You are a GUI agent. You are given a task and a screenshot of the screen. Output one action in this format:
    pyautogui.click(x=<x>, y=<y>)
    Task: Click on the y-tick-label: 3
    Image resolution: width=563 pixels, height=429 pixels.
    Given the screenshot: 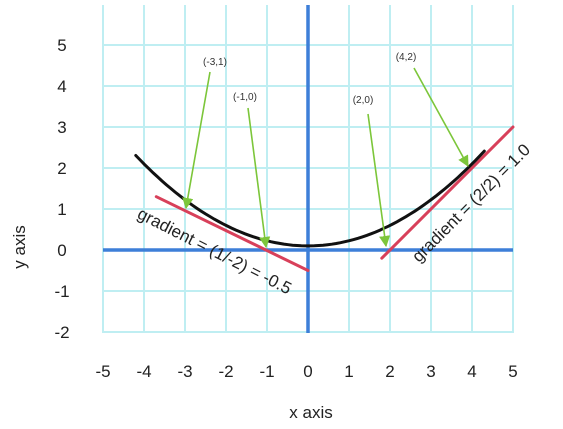 What is the action you would take?
    pyautogui.click(x=61, y=127)
    